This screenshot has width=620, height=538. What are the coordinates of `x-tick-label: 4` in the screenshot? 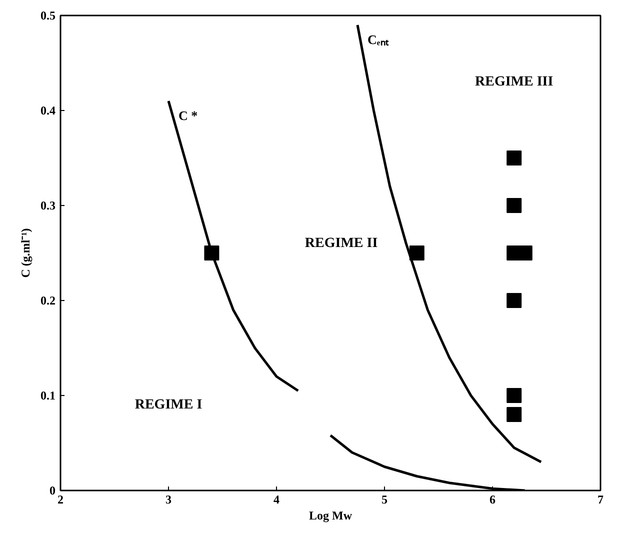 It's located at (277, 499).